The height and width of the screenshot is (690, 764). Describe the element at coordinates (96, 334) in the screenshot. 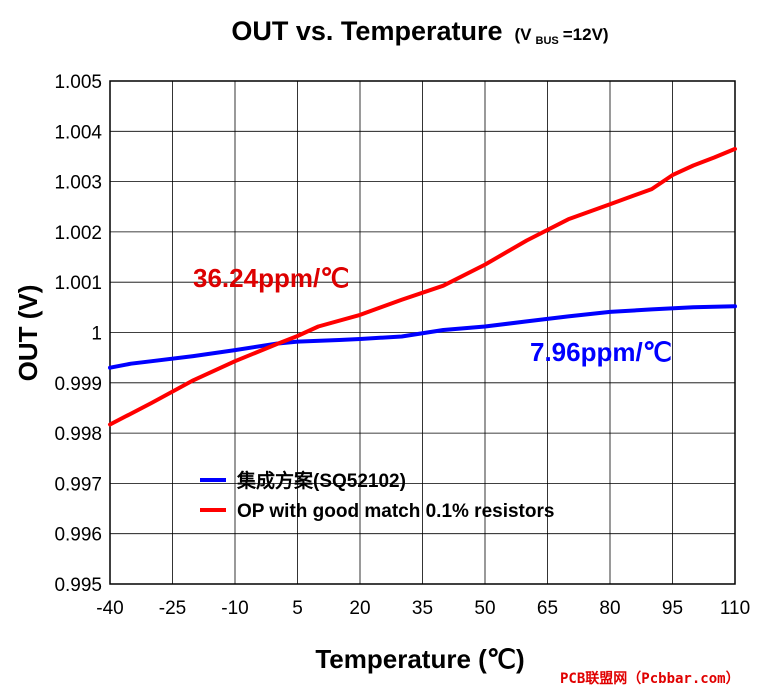

I see `y-tick-label: 1` at that location.